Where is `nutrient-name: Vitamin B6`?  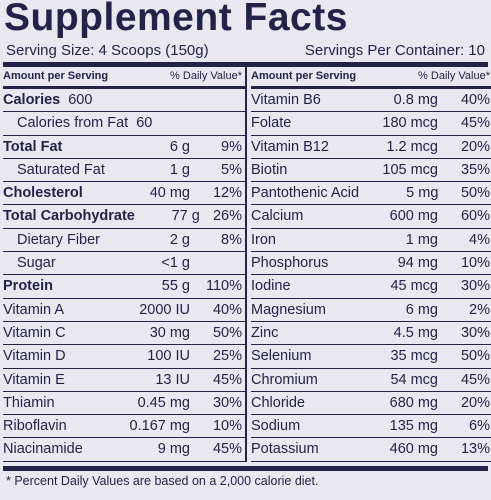
nutrient-name: Vitamin B6 is located at coordinates (286, 100).